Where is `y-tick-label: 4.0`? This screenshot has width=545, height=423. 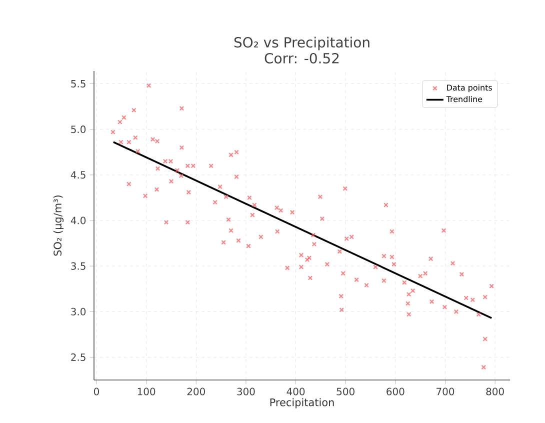
y-tick-label: 4.0 is located at coordinates (78, 220).